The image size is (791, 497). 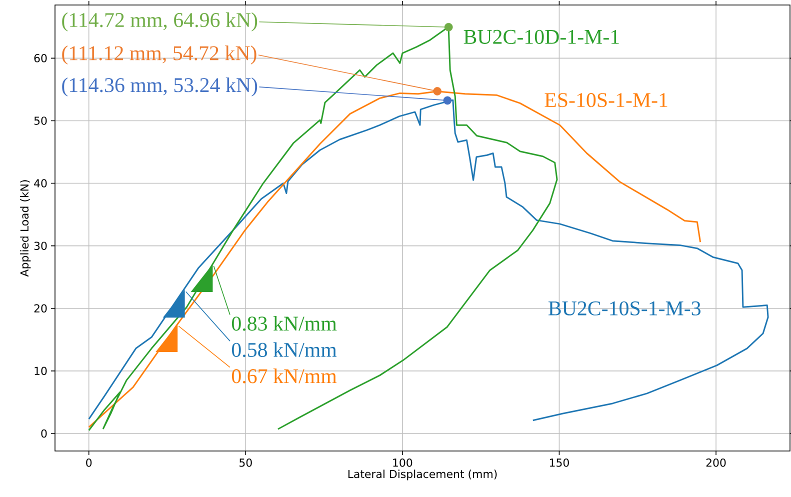 I want to click on annotation: 0.83 kN/mm, so click(x=284, y=323).